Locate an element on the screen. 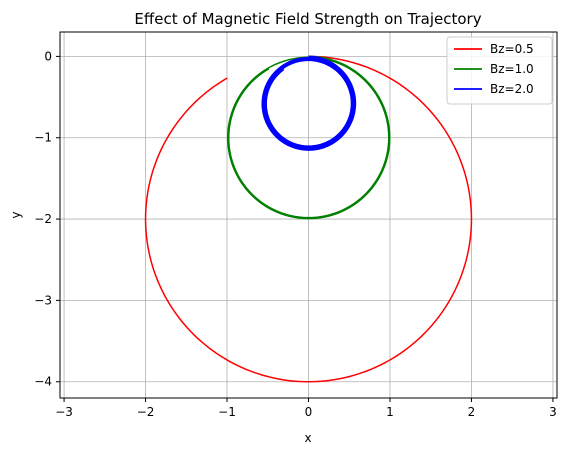 This screenshot has width=568, height=455. x-tick-label: −3 is located at coordinates (64, 412).